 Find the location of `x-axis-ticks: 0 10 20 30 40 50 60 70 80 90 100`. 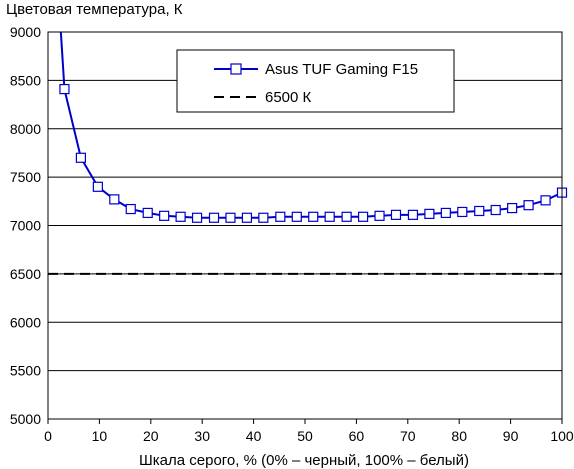

x-axis-ticks: 0 10 20 30 40 50 60 70 80 90 100 is located at coordinates (309, 431).